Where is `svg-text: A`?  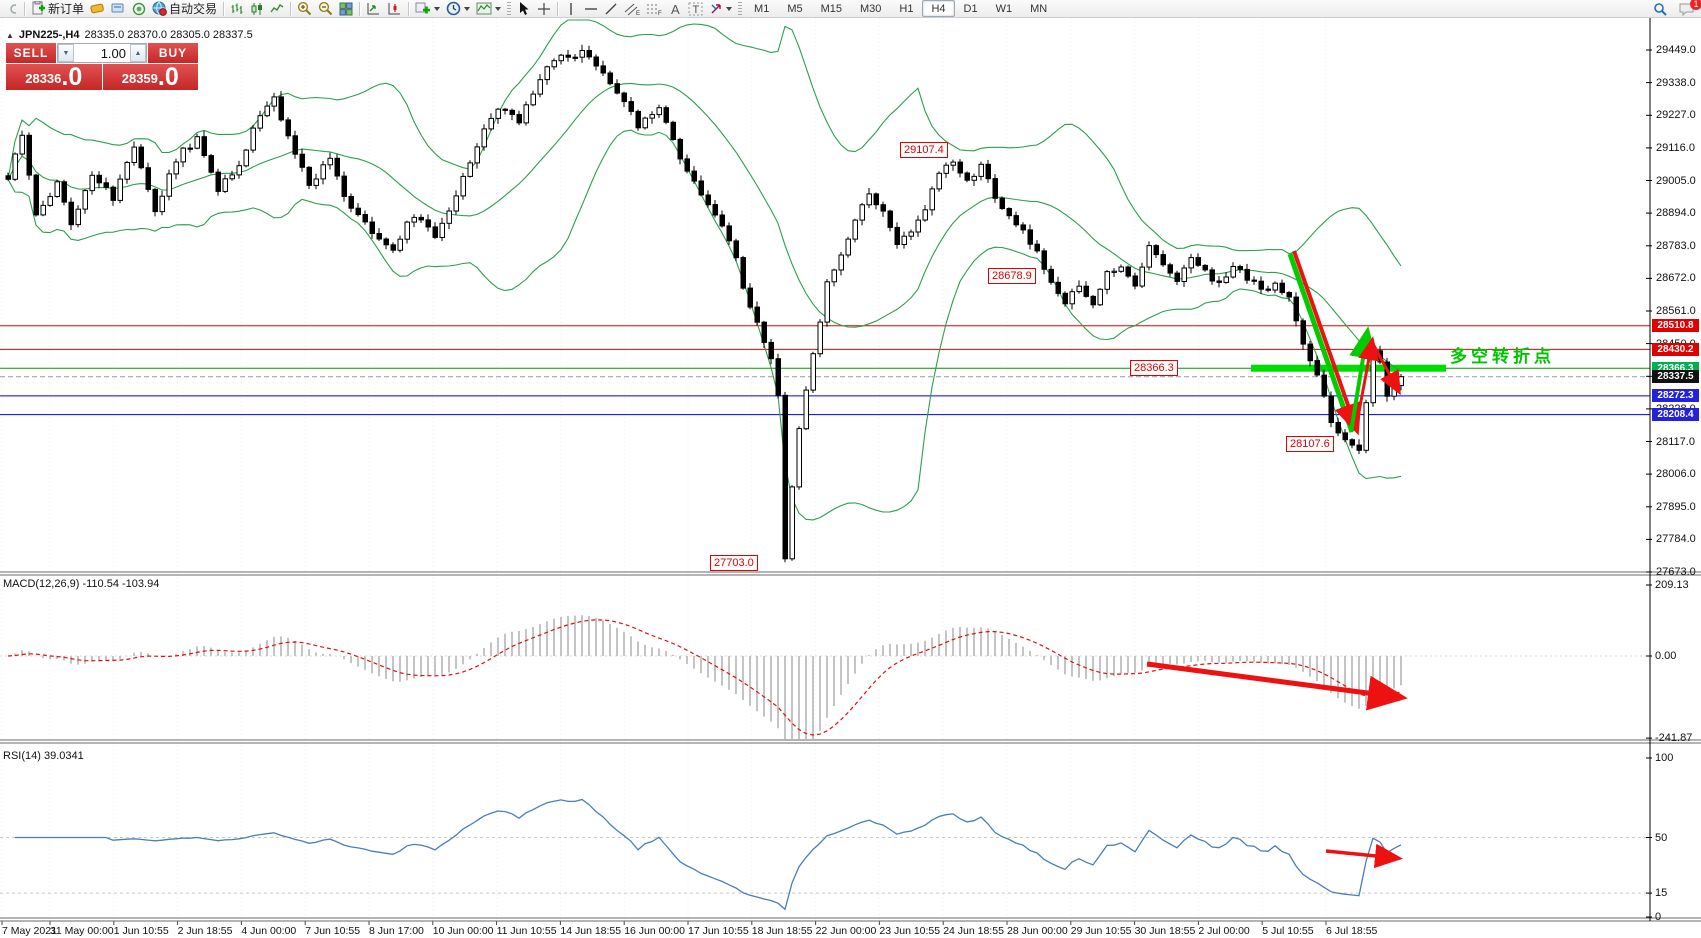
svg-text: A is located at coordinates (675, 9).